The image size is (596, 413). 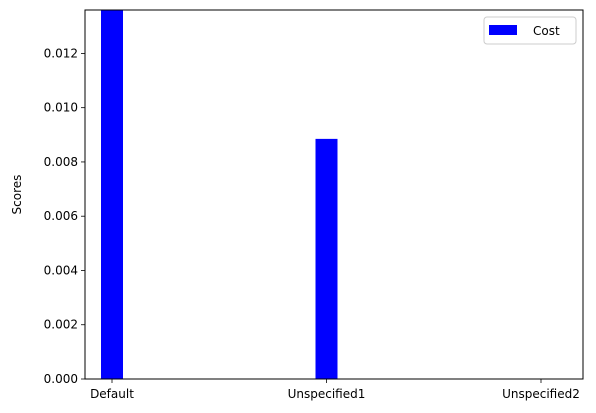 What do you see at coordinates (327, 394) in the screenshot?
I see `x-tick-label: Unspecified1` at bounding box center [327, 394].